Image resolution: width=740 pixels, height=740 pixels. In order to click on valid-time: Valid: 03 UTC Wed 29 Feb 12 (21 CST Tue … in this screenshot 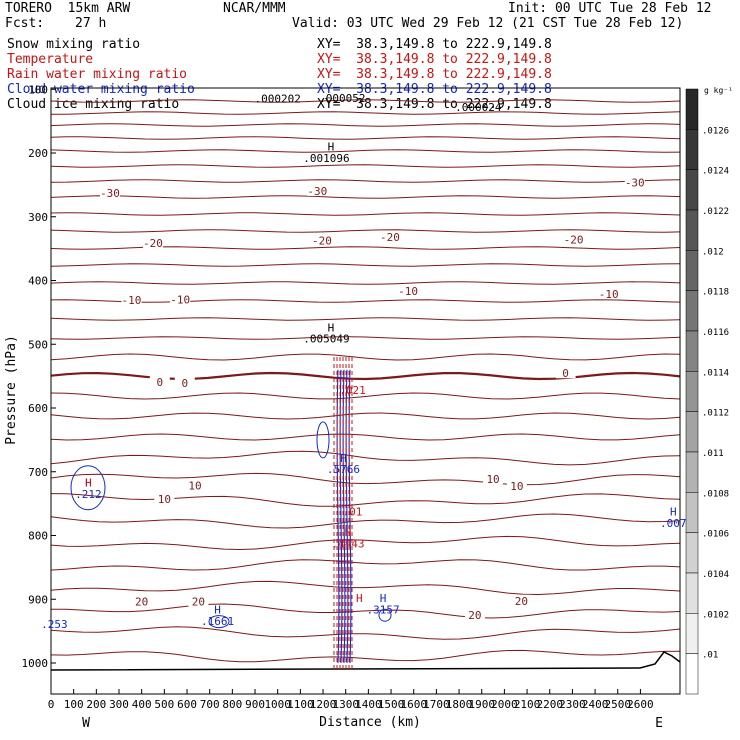, I will do `click(488, 23)`.